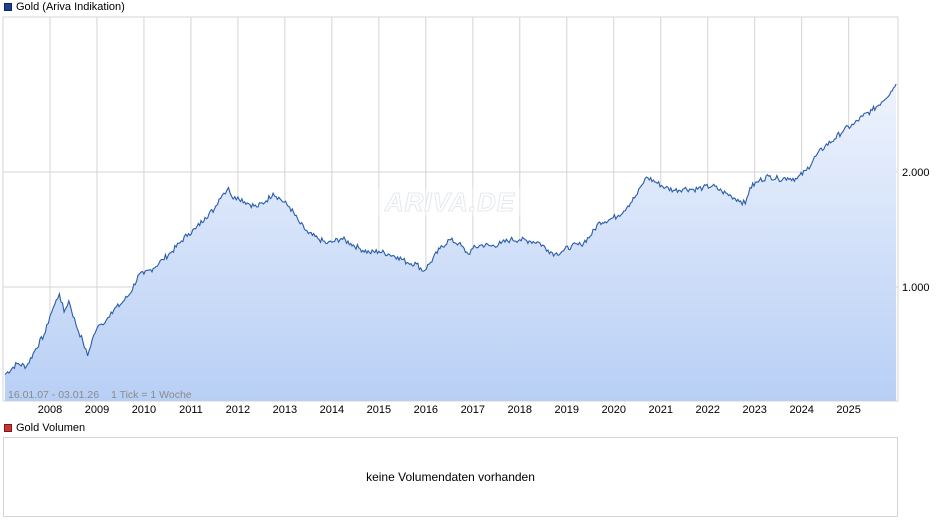  Describe the element at coordinates (614, 410) in the screenshot. I see `x-tick-label: 2020` at that location.